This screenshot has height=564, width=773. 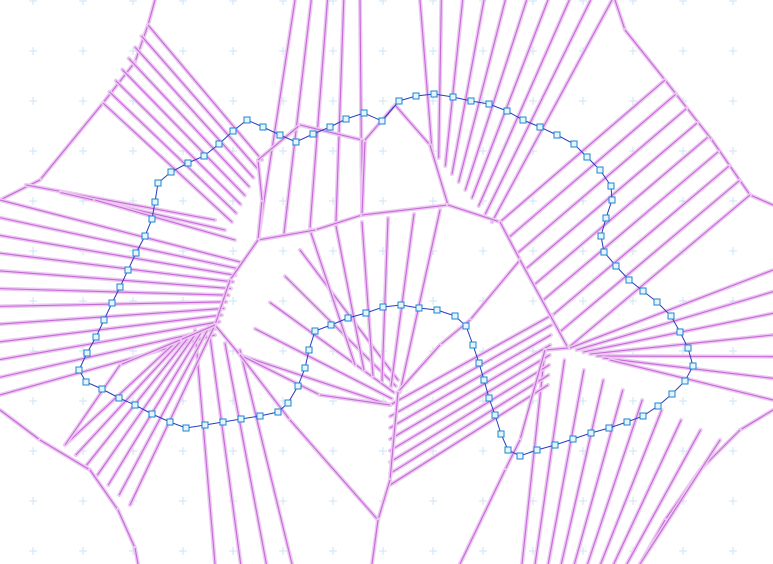 I want to click on plus-icon, so click(x=33, y=151).